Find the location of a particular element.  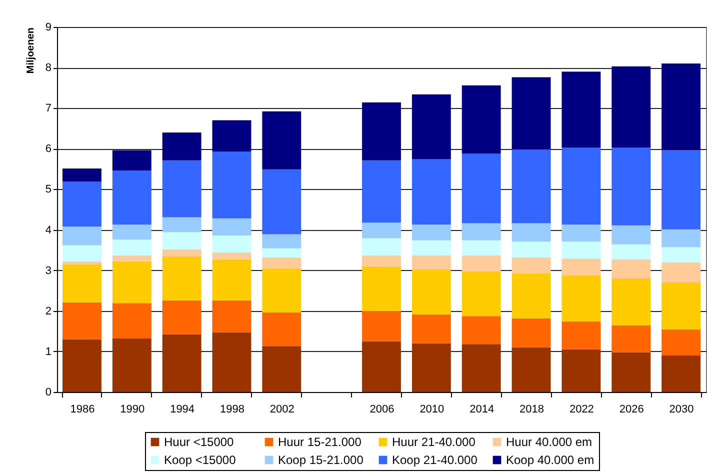

legend-label: Huur 40.000 em is located at coordinates (549, 442).